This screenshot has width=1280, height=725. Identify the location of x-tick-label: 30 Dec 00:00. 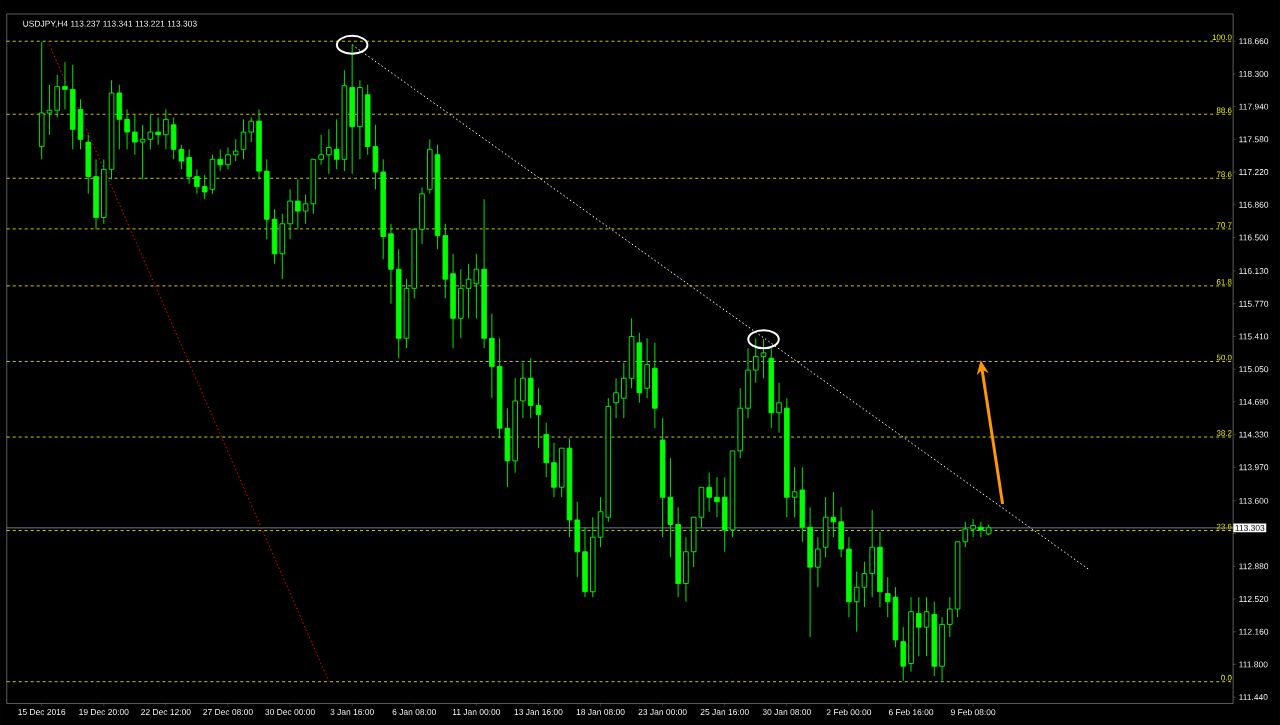
(290, 711).